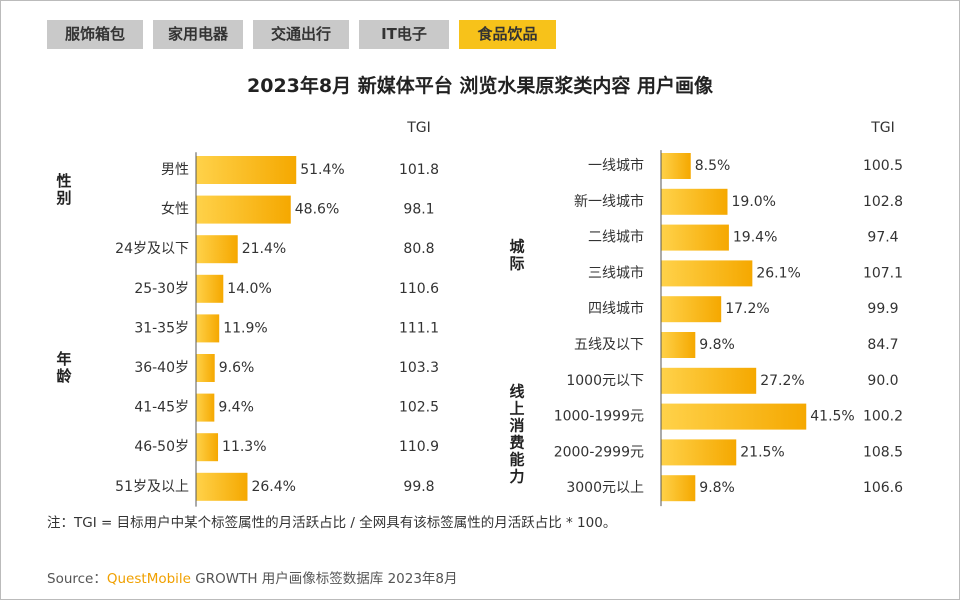  What do you see at coordinates (480, 86) in the screenshot?
I see `title: 2023年8月 新媒体平台 浏览水果原浆类内容 用户画像` at bounding box center [480, 86].